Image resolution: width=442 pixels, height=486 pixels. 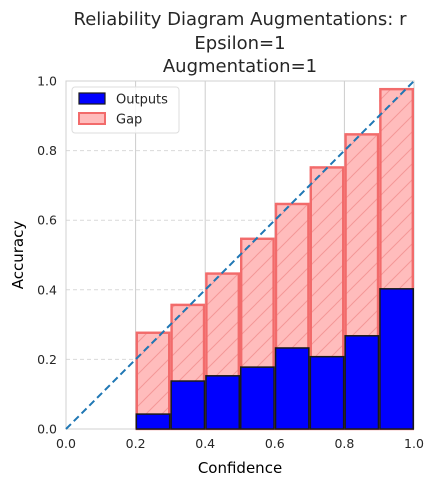 What do you see at coordinates (66, 443) in the screenshot?
I see `x-tick-label: 0.0` at bounding box center [66, 443].